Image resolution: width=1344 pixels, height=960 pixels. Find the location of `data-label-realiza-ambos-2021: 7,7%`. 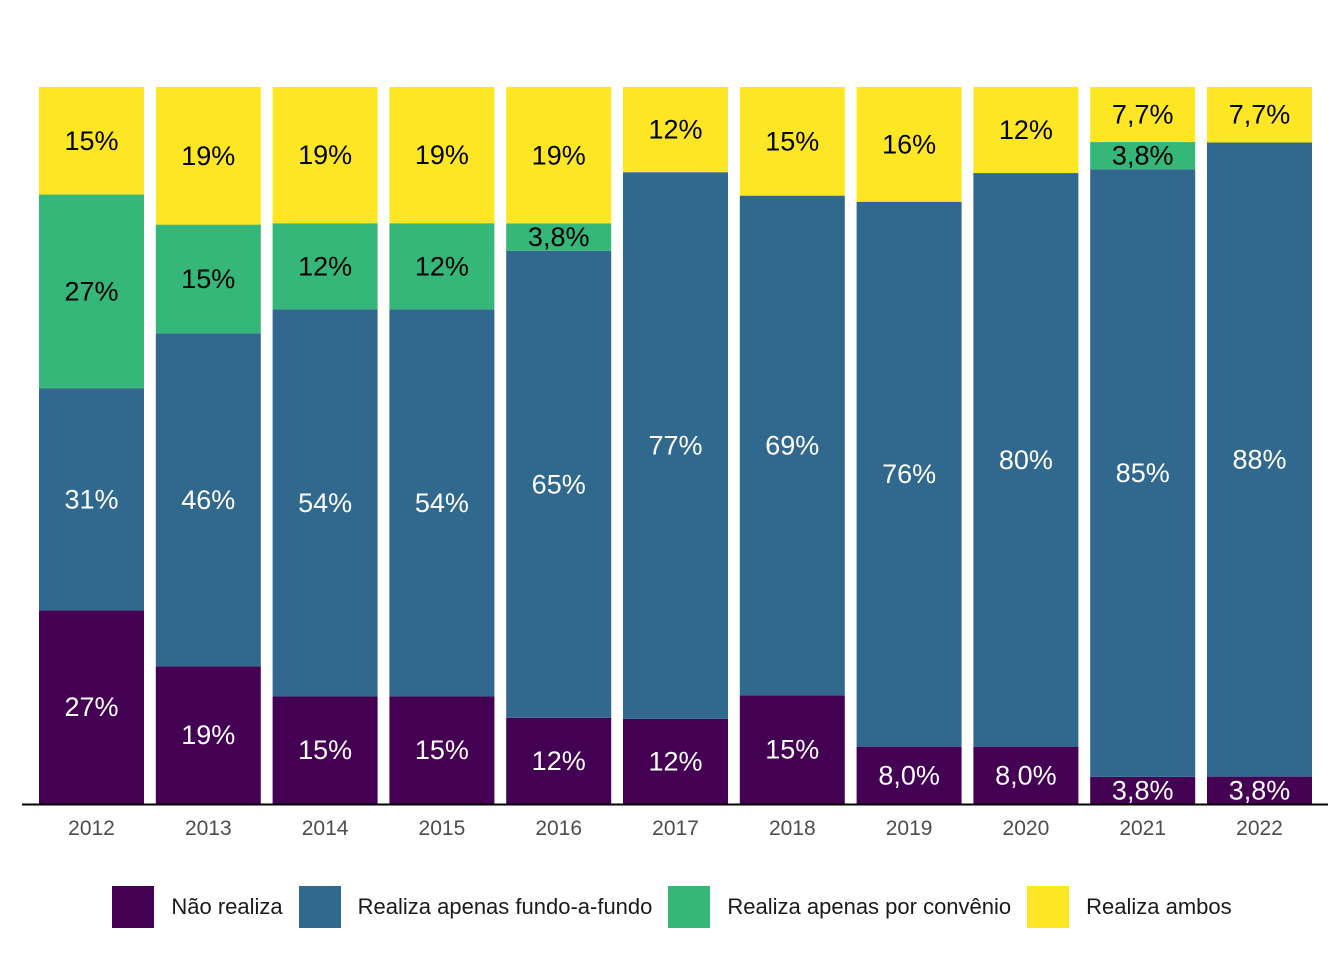

data-label-realiza-ambos-2021: 7,7% is located at coordinates (1143, 115).